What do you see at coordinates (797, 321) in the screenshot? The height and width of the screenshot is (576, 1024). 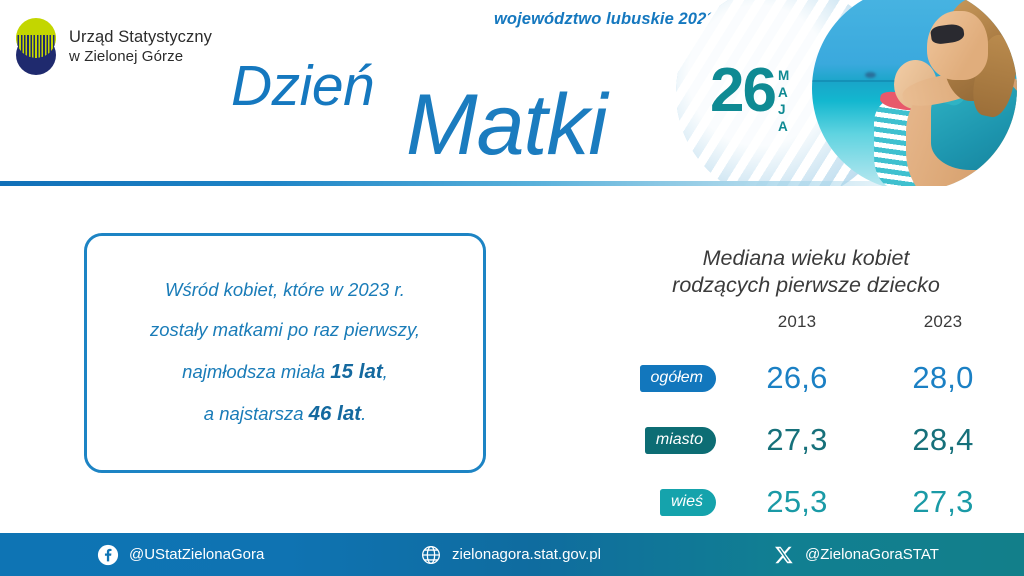 I see `column-header-2013: 2013` at bounding box center [797, 321].